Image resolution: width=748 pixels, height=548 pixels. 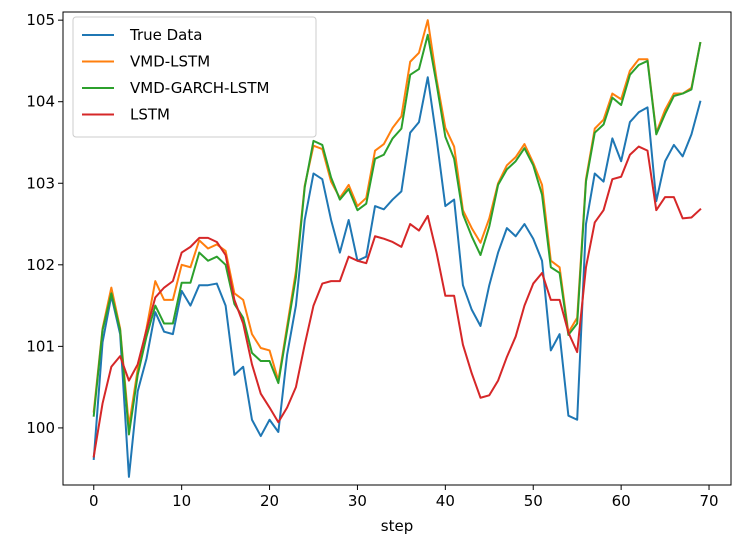 What do you see at coordinates (170, 62) in the screenshot?
I see `legend-label-1: VMD-LSTM` at bounding box center [170, 62].